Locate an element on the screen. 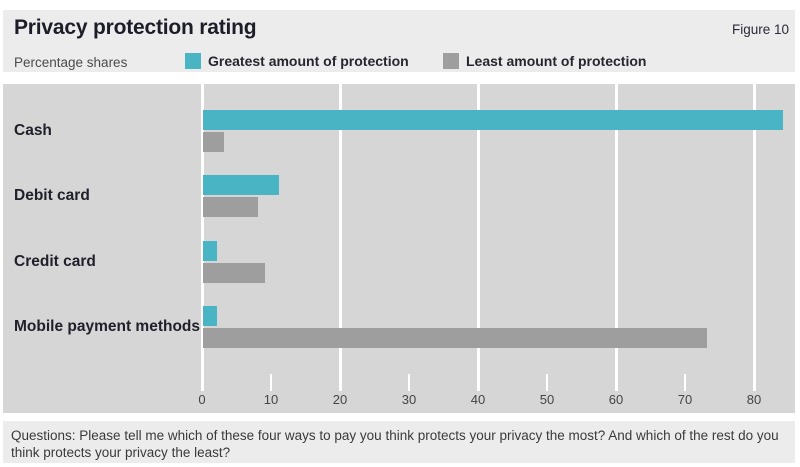 This screenshot has width=800, height=467. legend-label-greatest: Greatest amount of protection is located at coordinates (308, 61).